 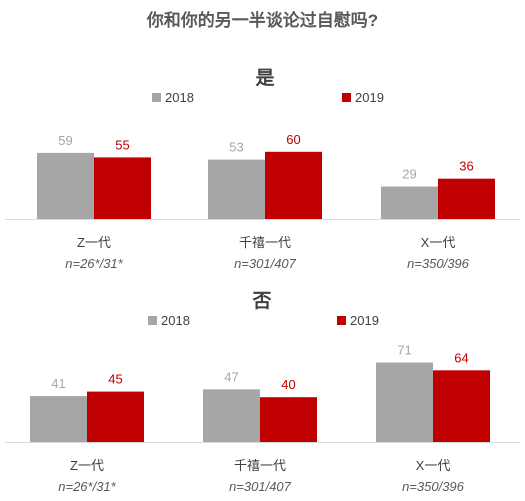 I want to click on sample-size-label-no-1: n=301/407, so click(x=260, y=486).